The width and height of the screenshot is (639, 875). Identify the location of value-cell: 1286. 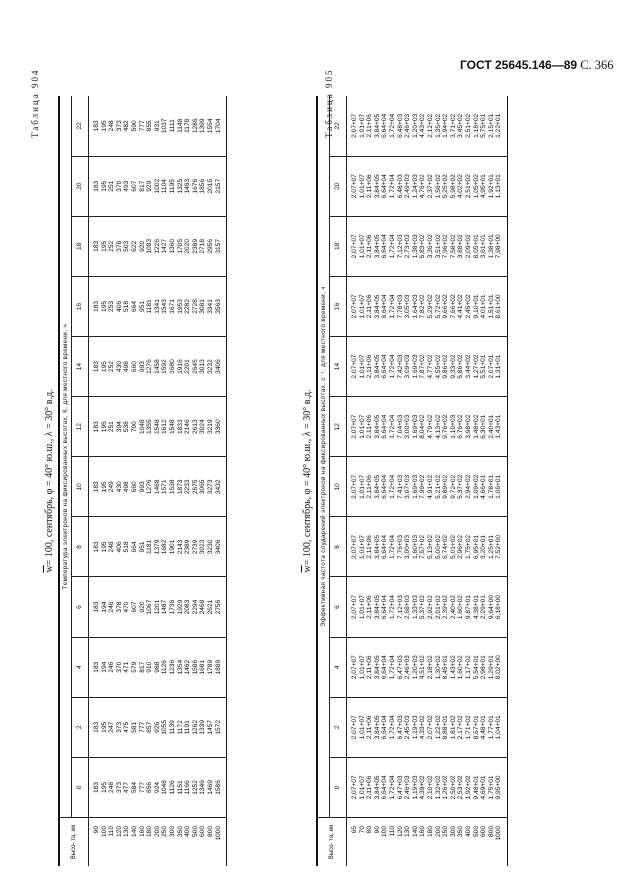
(195, 126).